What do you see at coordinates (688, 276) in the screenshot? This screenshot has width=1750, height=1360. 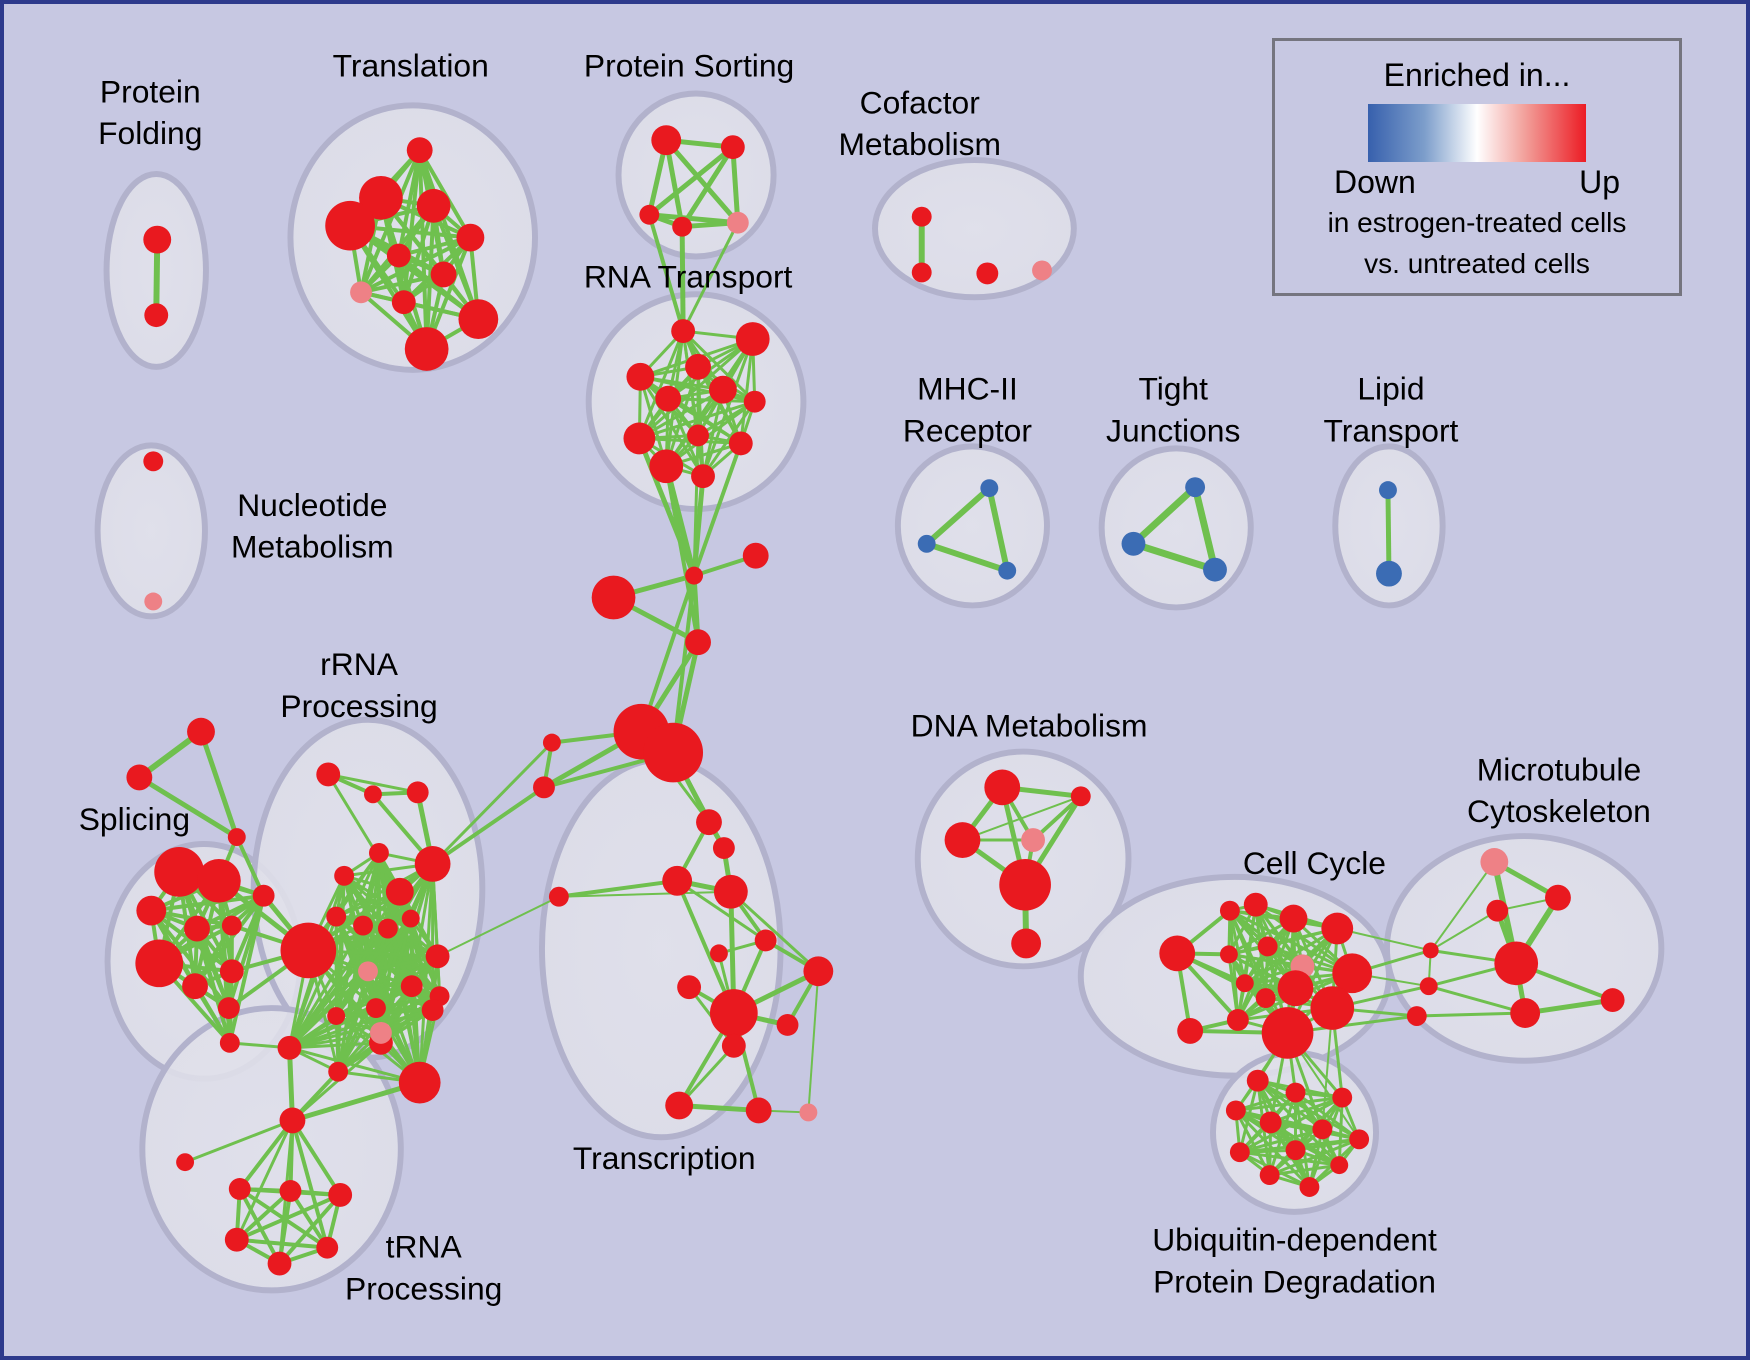 I see `cluster-label-rna-transport: RNA Transport` at bounding box center [688, 276].